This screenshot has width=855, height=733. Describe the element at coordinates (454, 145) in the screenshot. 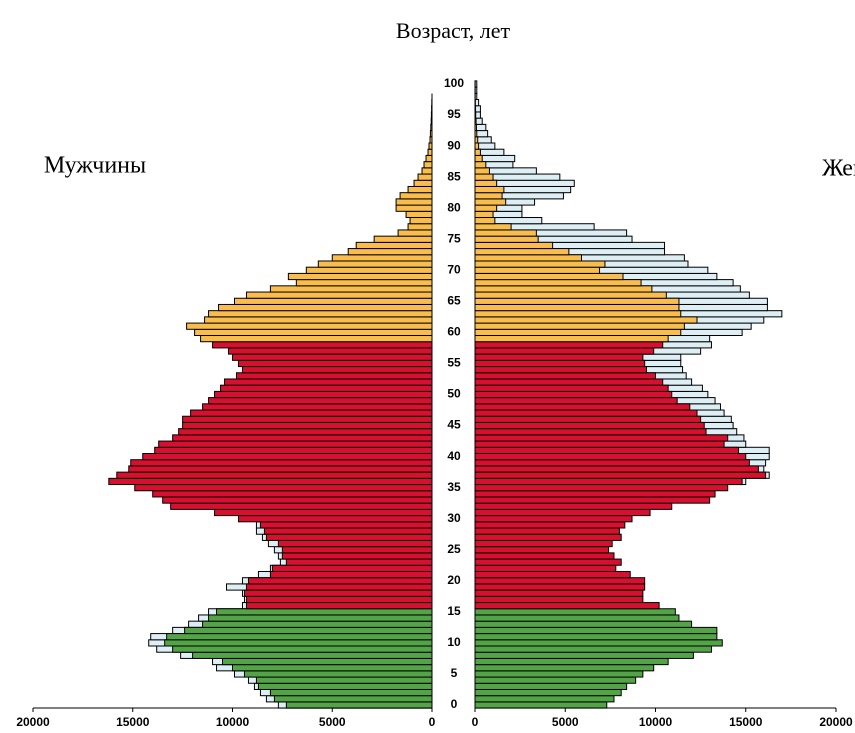

I see `age-label: 90` at that location.